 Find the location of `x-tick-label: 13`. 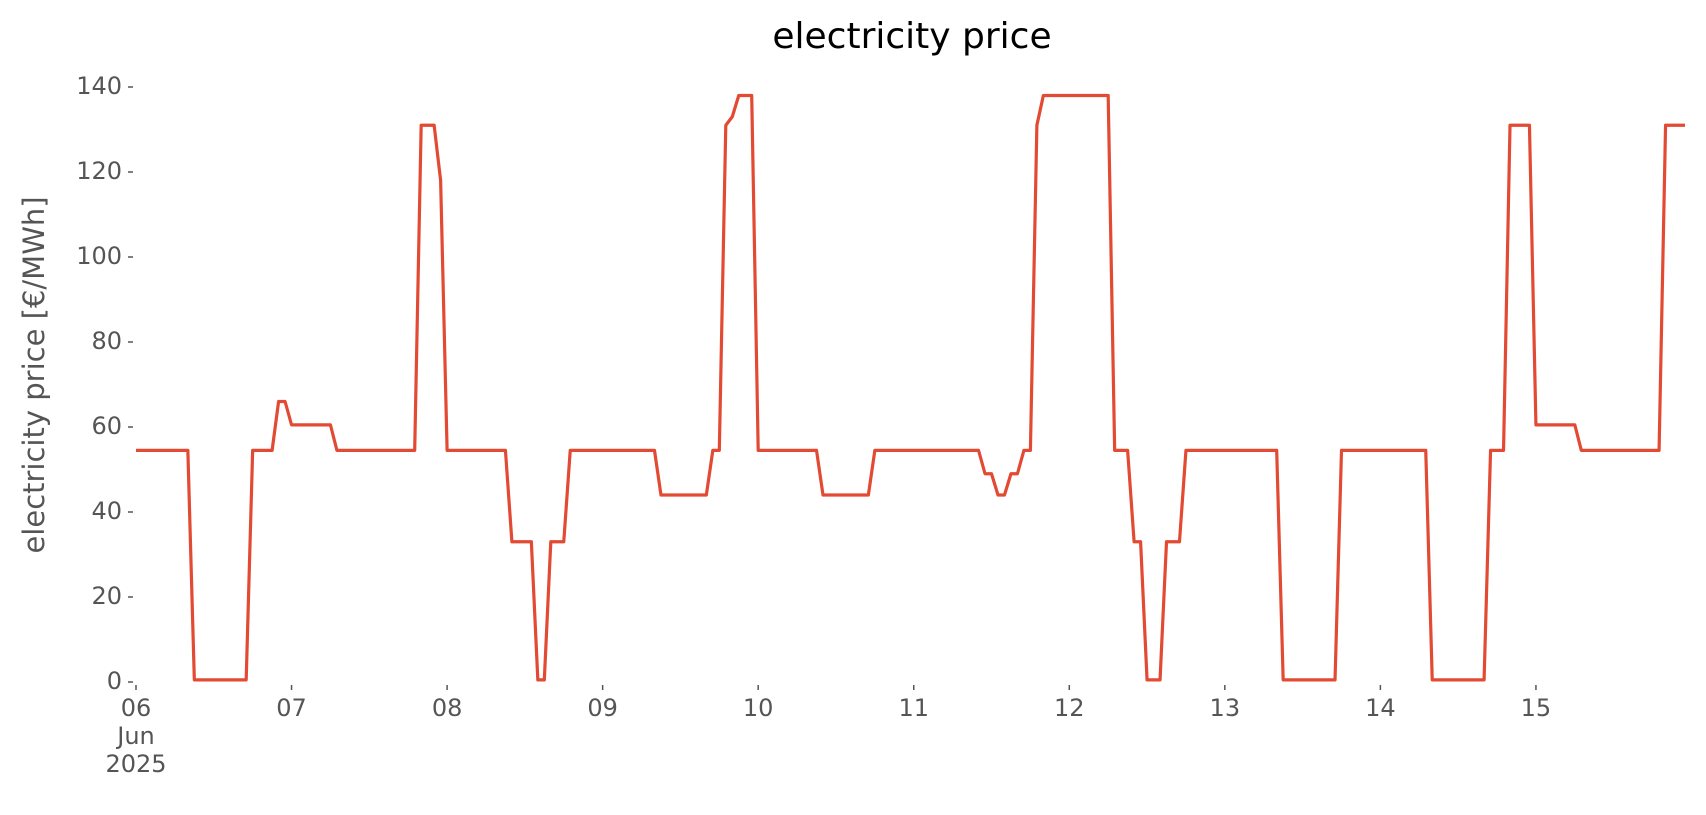

x-tick-label: 13 is located at coordinates (1225, 708).